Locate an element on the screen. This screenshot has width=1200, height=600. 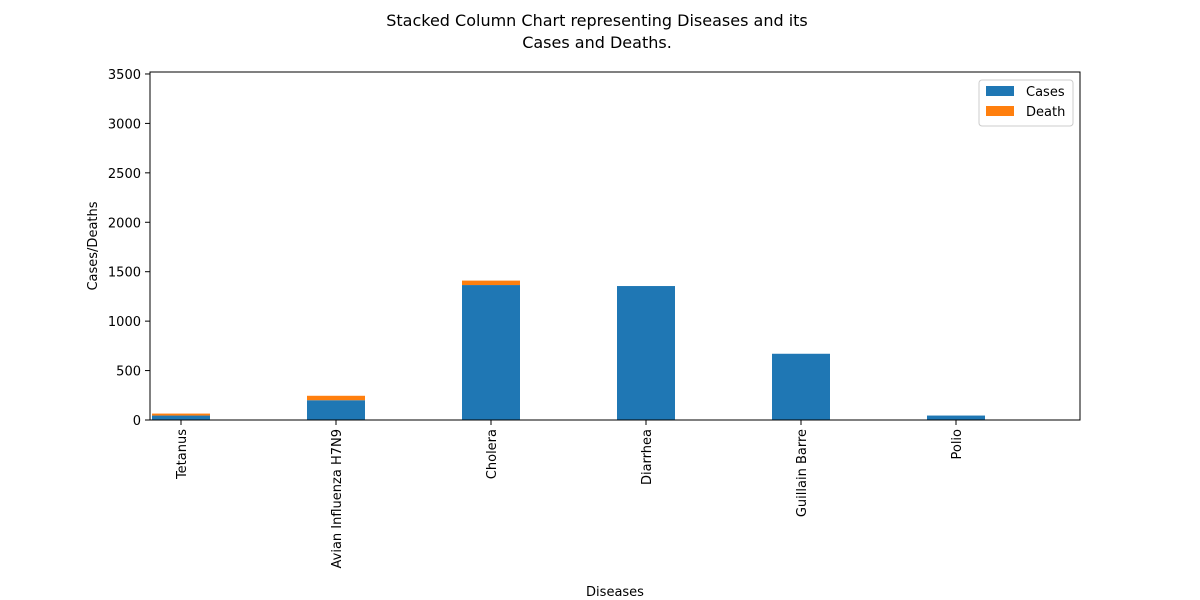
legend: Cases Death is located at coordinates (1026, 103).